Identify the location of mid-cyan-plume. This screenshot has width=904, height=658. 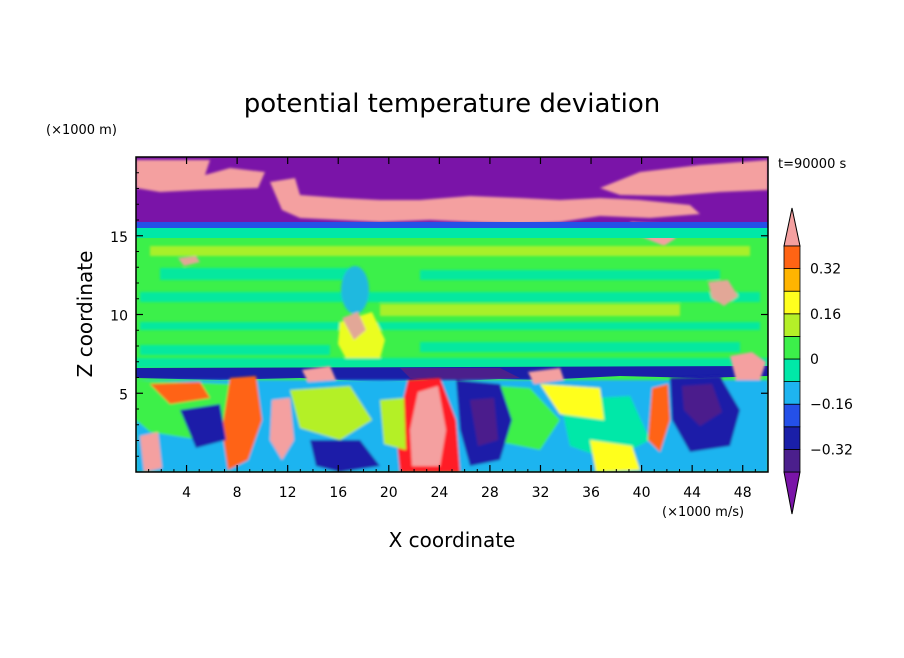
(355, 290).